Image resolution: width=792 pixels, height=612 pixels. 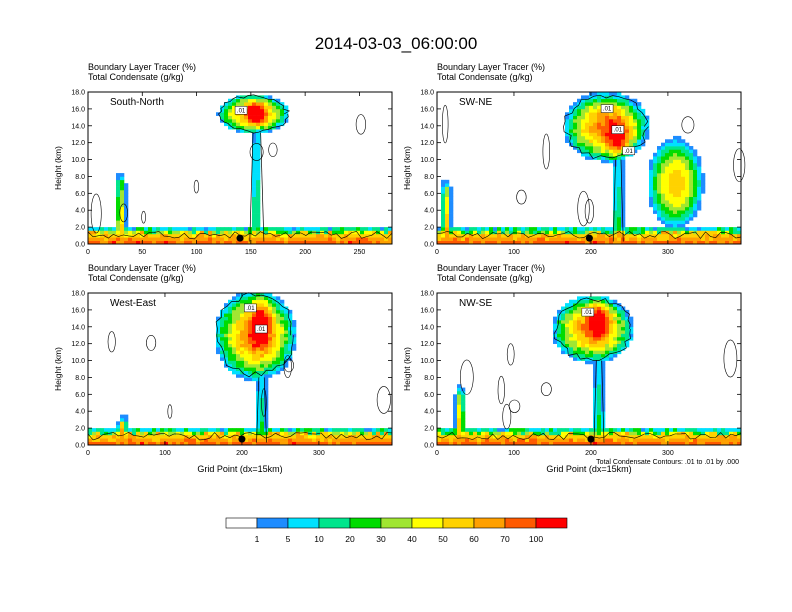 What do you see at coordinates (80, 245) in the screenshot?
I see `y-tick-label: 0.0` at bounding box center [80, 245].